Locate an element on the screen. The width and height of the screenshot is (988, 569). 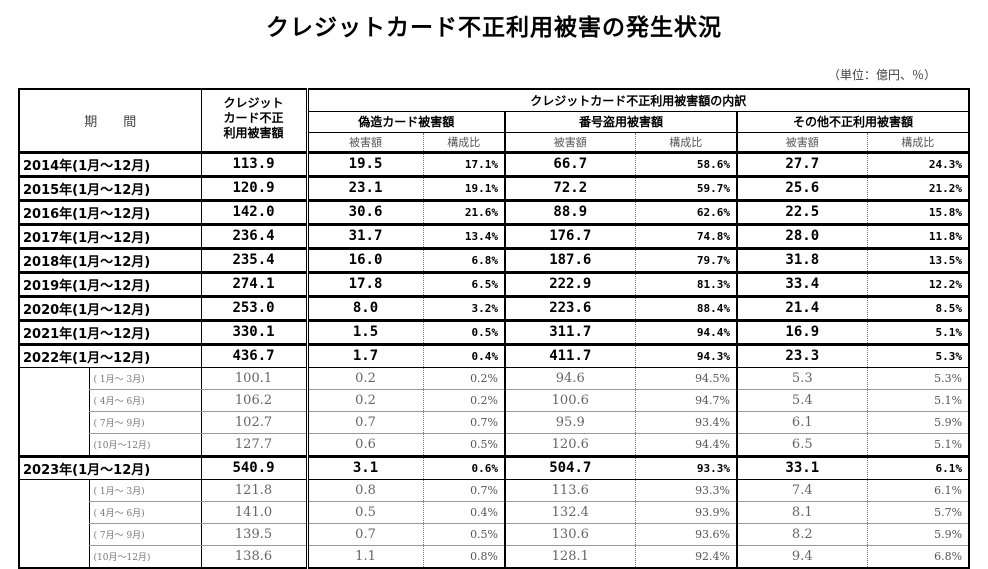
total-cell: 106.2 is located at coordinates (254, 400).